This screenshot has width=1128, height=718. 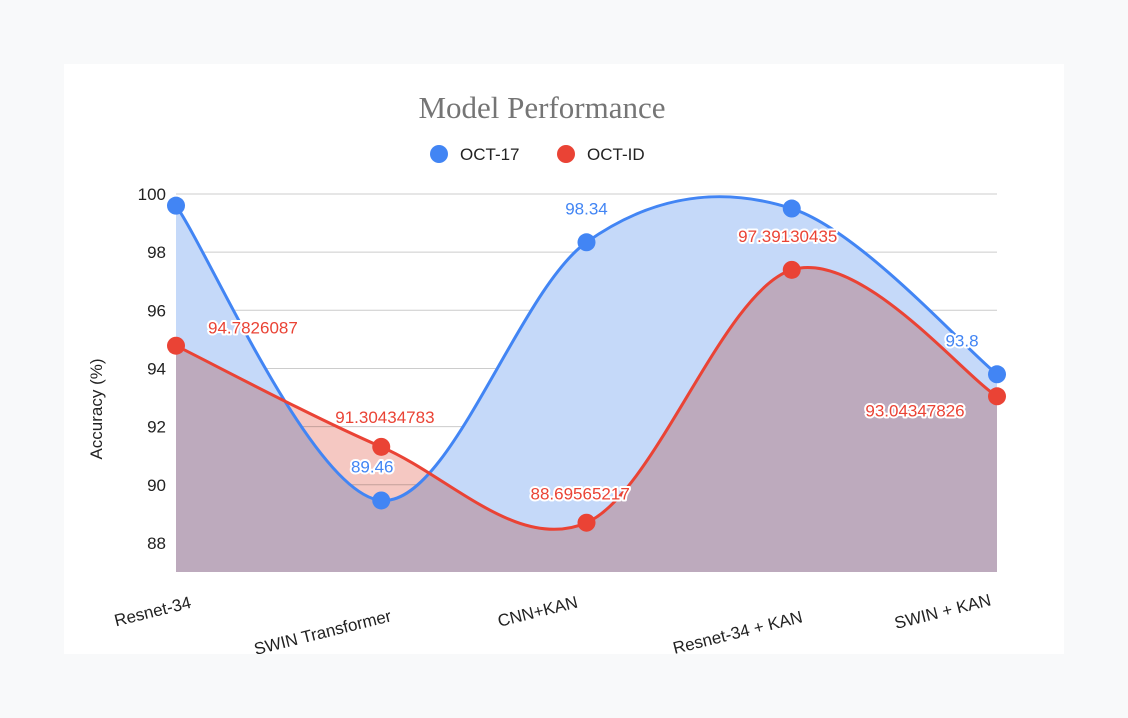 What do you see at coordinates (541, 107) in the screenshot?
I see `chart-title: Model Performance` at bounding box center [541, 107].